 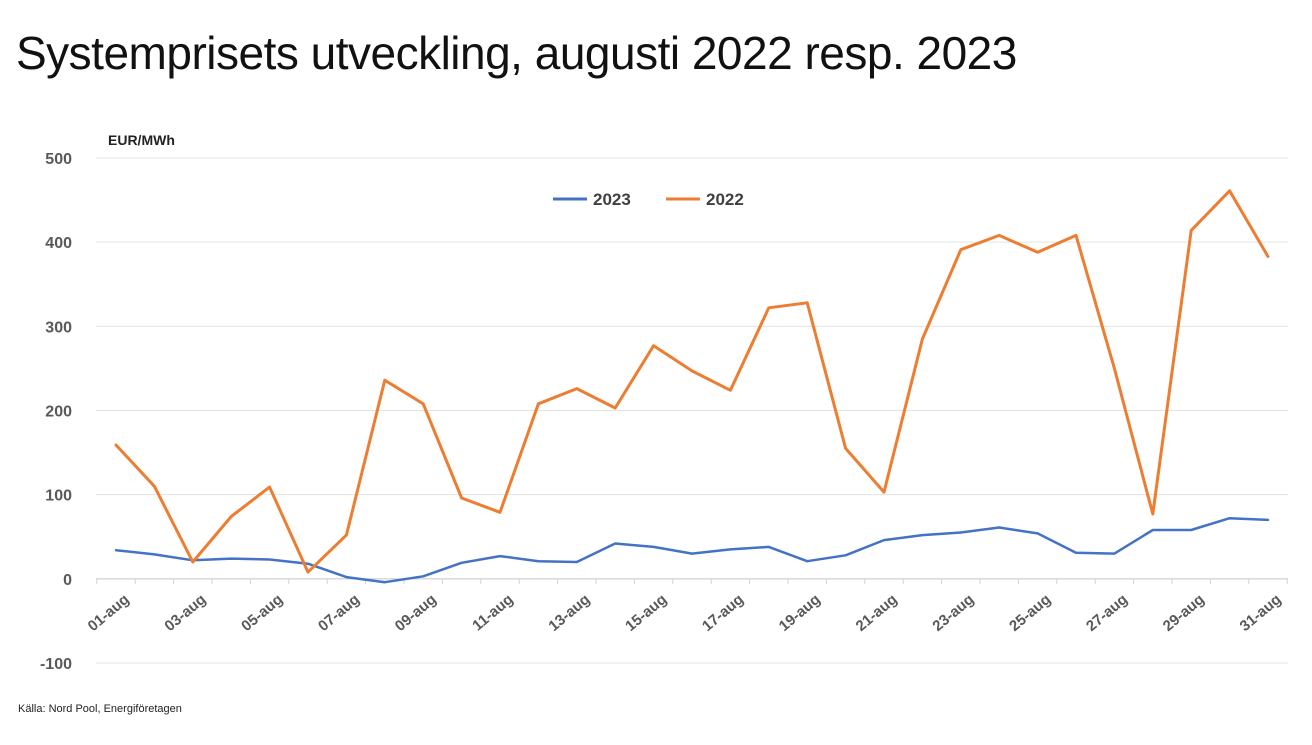 I want to click on y-tick-label: 100, so click(x=58, y=496).